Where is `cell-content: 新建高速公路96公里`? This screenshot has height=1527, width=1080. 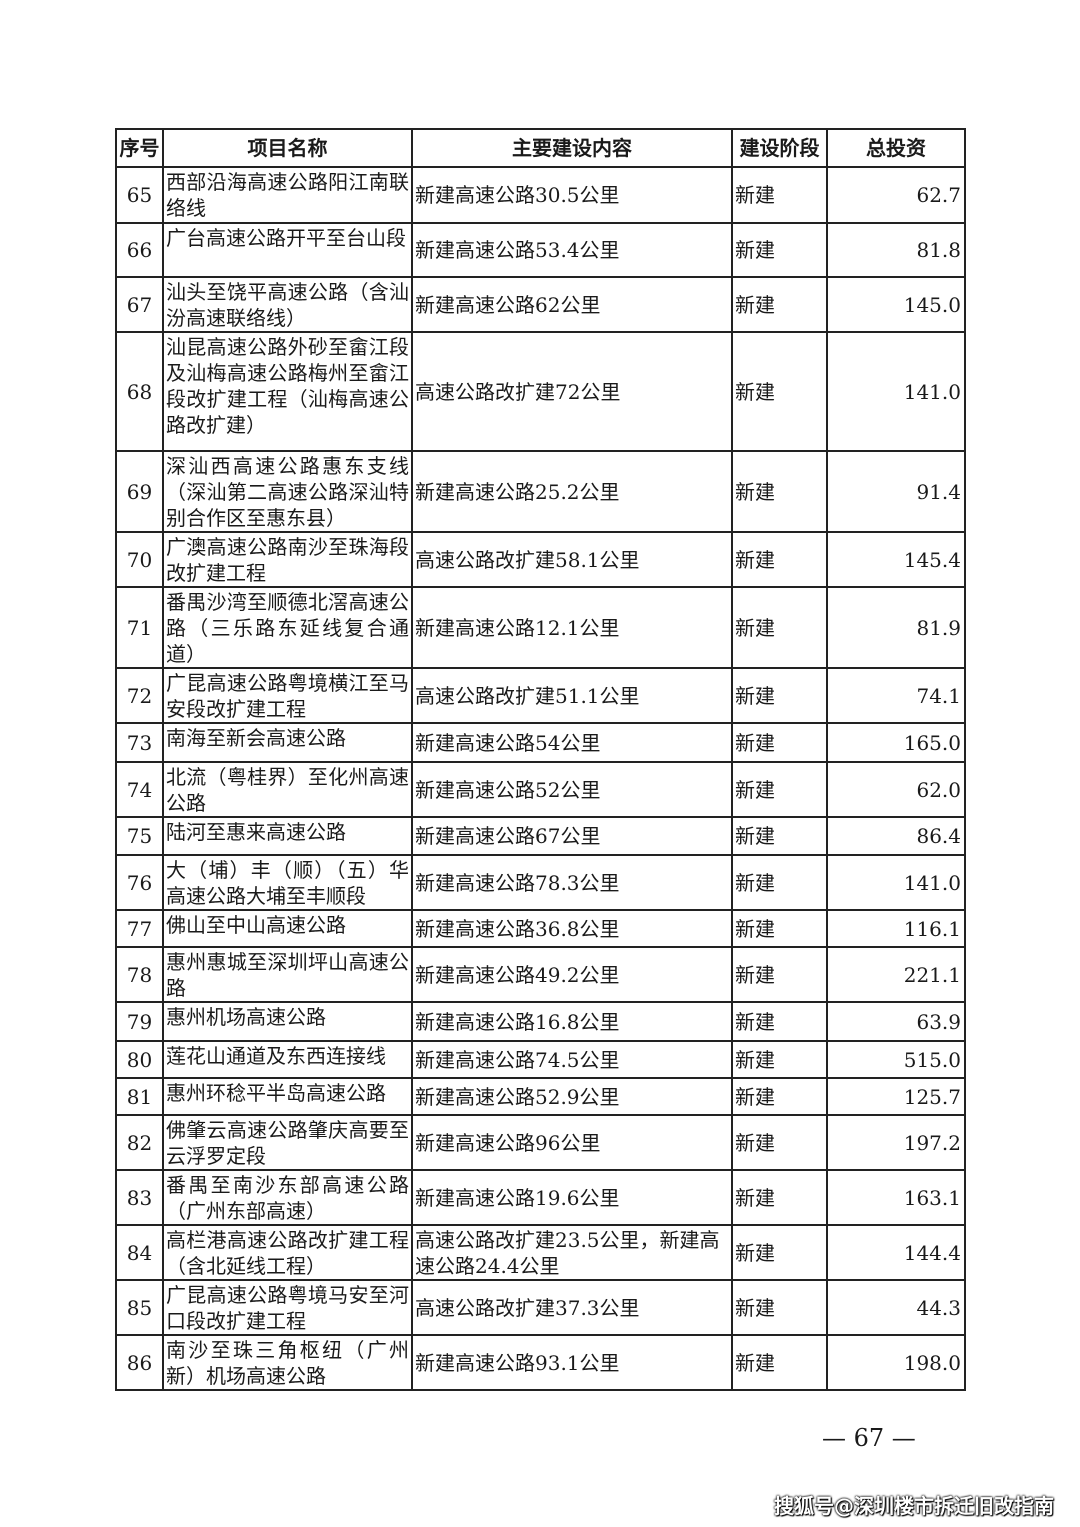 cell-content: 新建高速公路96公里 is located at coordinates (572, 1142).